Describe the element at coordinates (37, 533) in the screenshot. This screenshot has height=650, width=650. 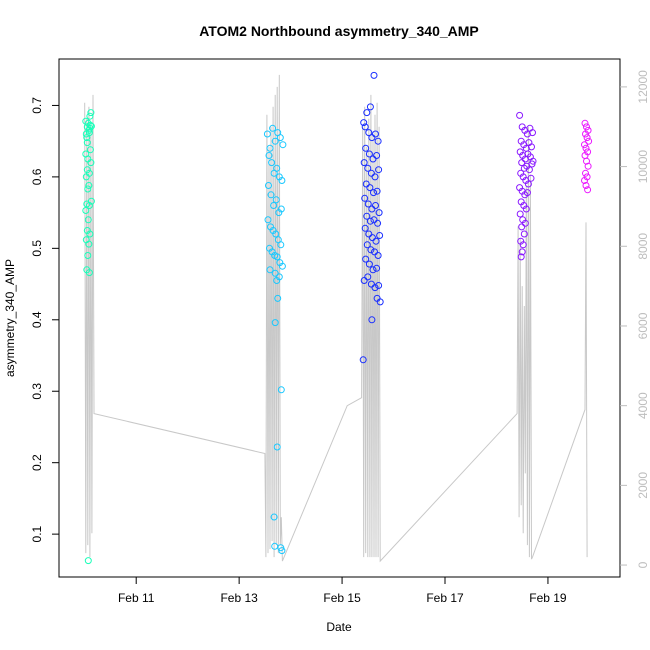
I see `y-tick-label: 0.1` at that location.